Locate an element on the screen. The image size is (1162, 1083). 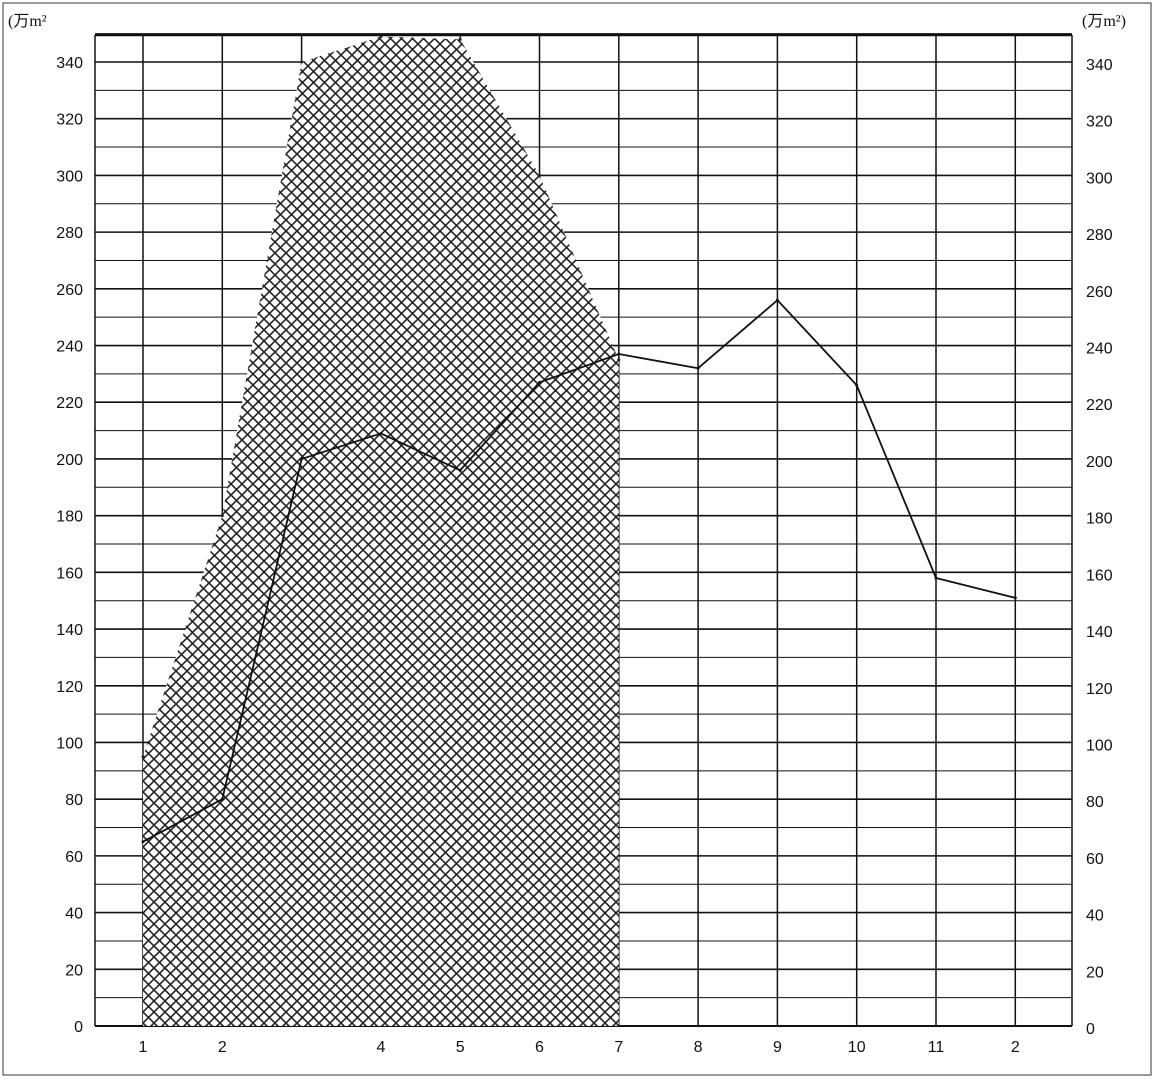
x-tick-label: 9 is located at coordinates (777, 1047).